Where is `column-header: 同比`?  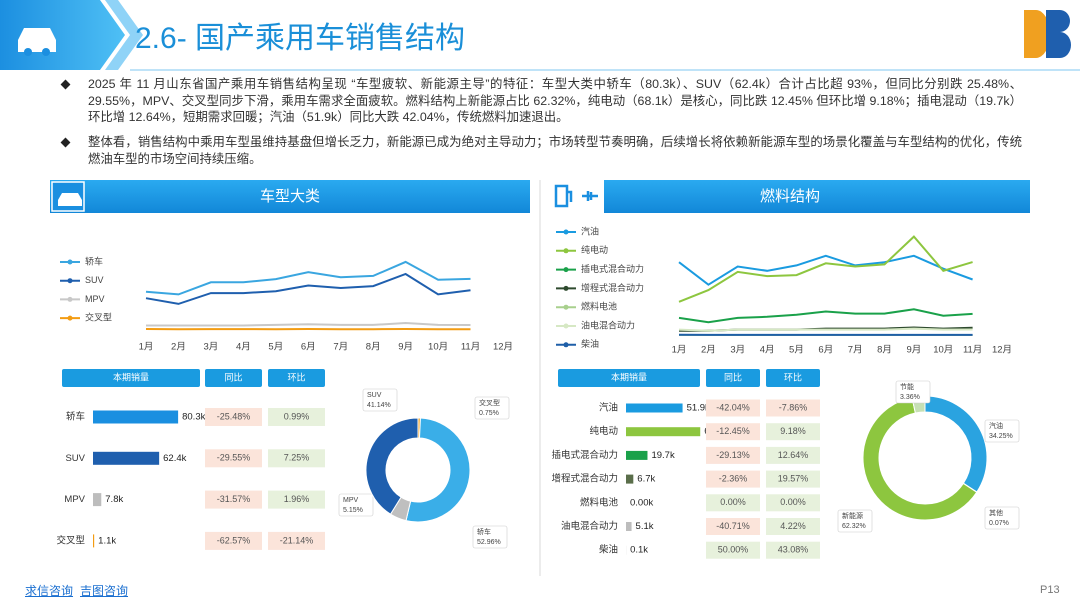 column-header: 同比 is located at coordinates (233, 376).